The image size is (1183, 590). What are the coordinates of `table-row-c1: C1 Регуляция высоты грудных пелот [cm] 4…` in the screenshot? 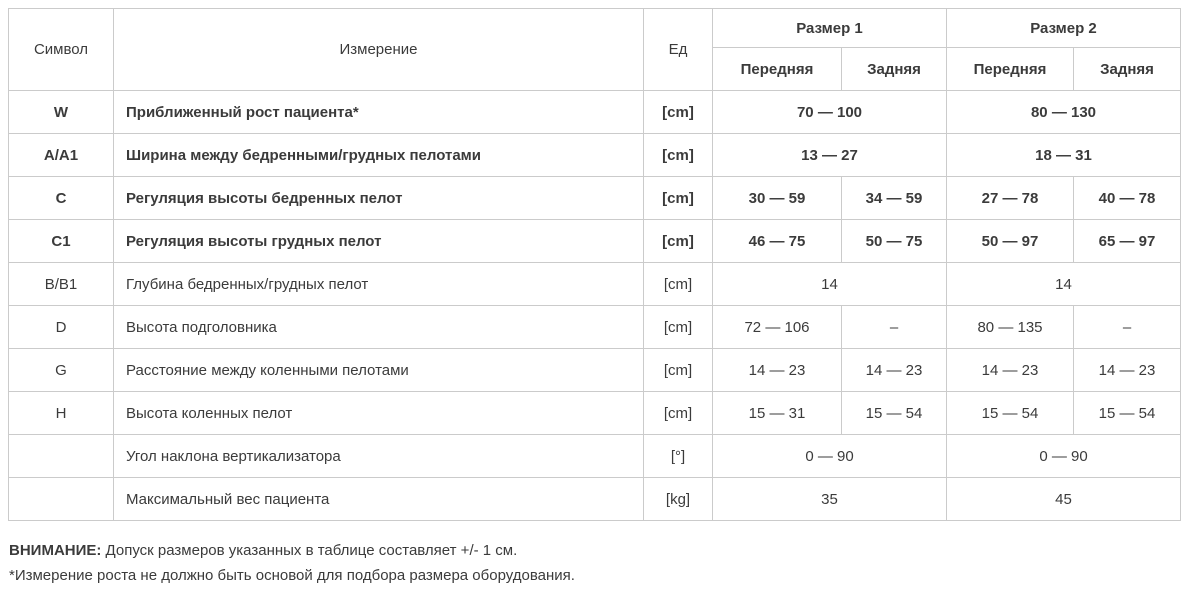 It's located at (594, 241).